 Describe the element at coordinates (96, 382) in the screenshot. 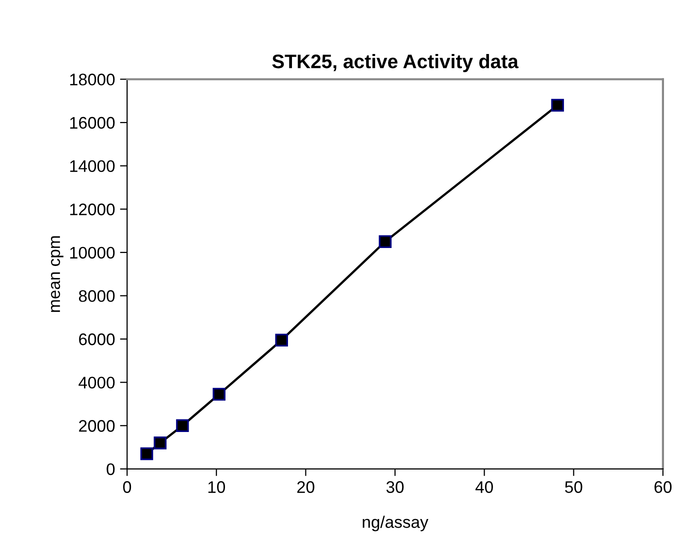

I see `y-tick-label: 4000` at that location.